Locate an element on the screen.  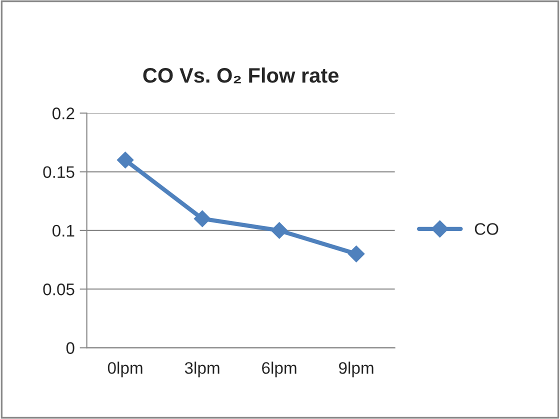
chart-title: CO Vs. O₂ Flow rate is located at coordinates (240, 75).